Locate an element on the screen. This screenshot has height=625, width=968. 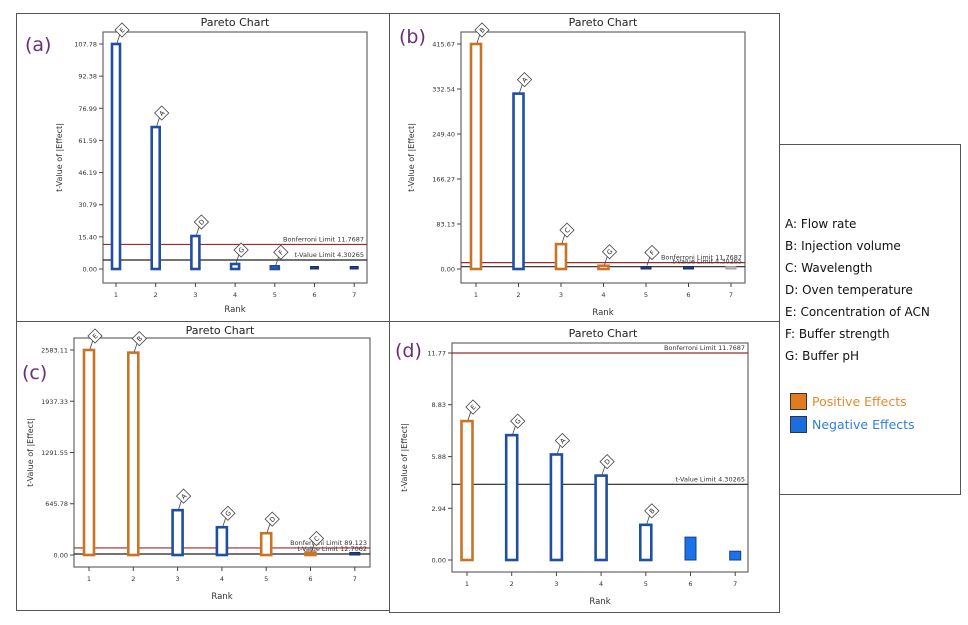
panel-label-c: (c) is located at coordinates (35, 373).